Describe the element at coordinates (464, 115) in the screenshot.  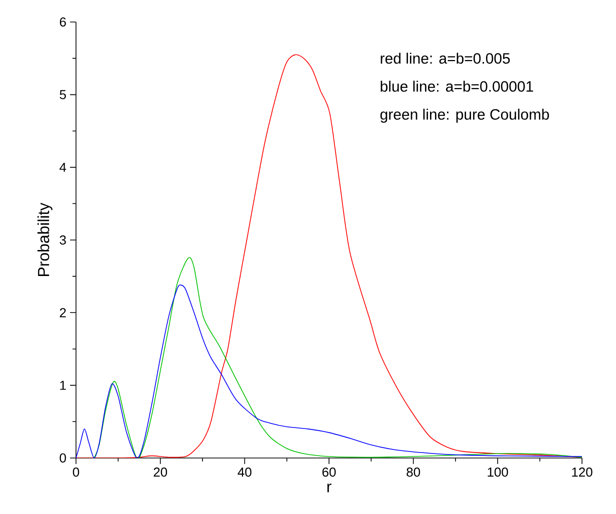
I see `annotation: green line: pure Coulomb` at that location.